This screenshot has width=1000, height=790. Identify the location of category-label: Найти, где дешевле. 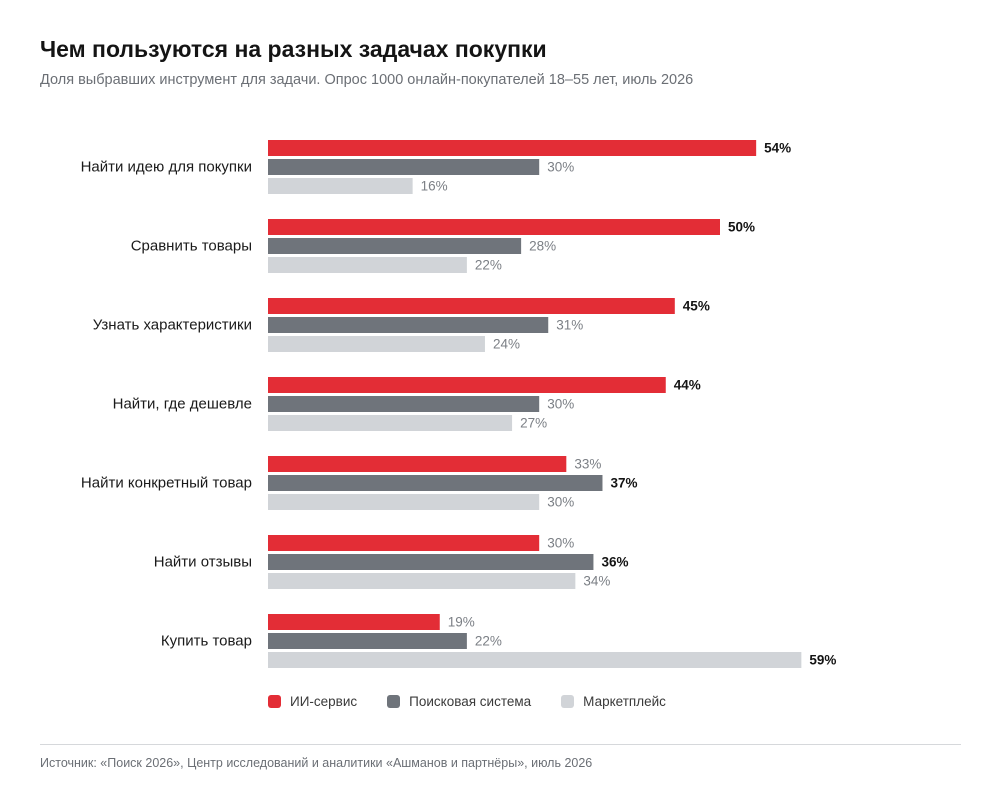
(182, 404).